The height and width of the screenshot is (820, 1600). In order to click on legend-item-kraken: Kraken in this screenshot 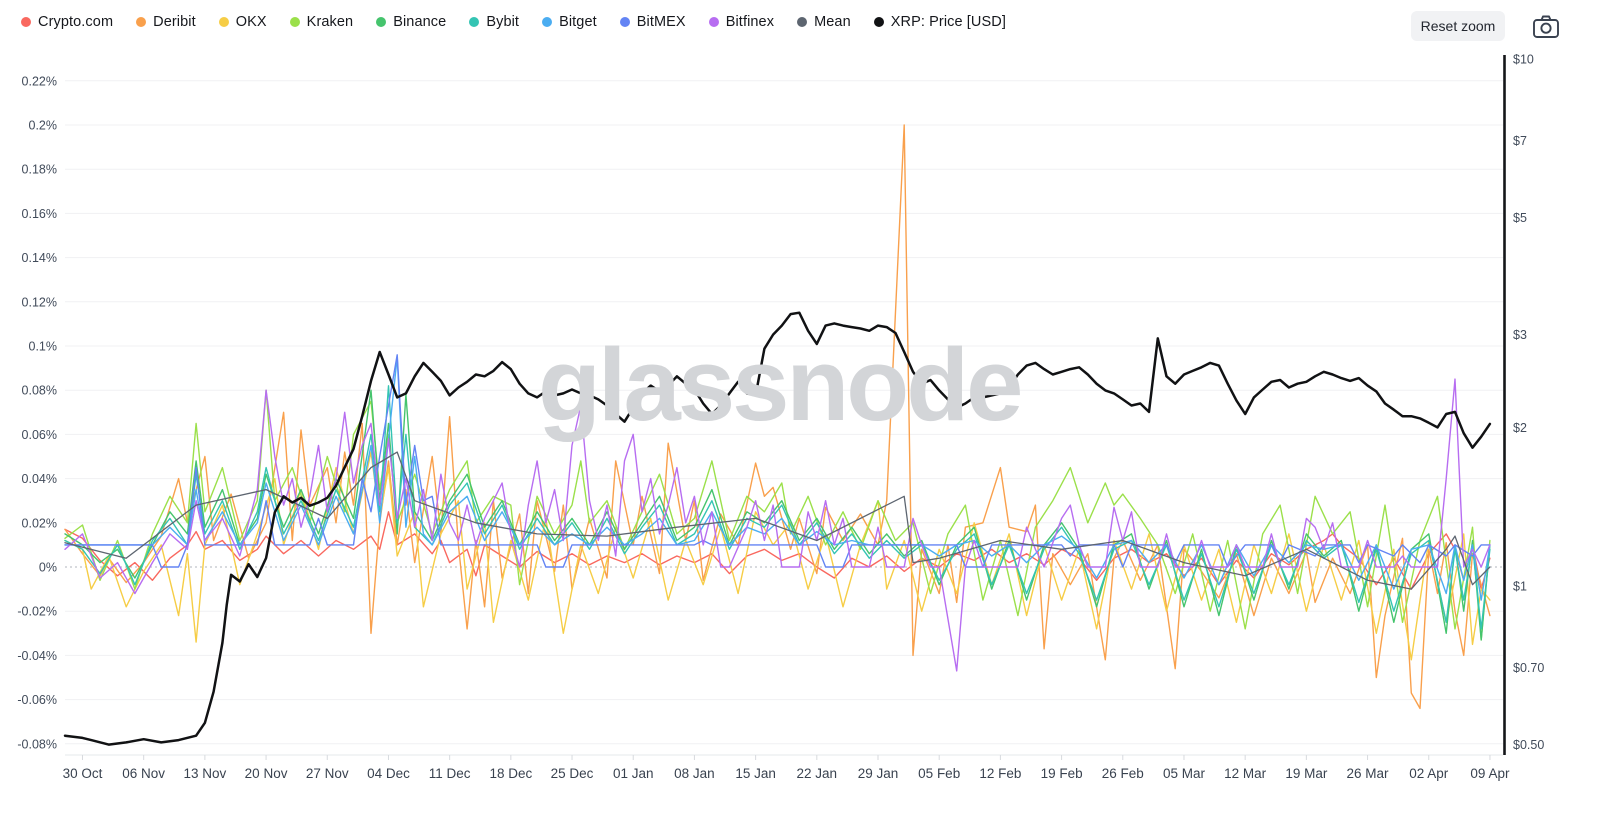, I will do `click(321, 22)`.